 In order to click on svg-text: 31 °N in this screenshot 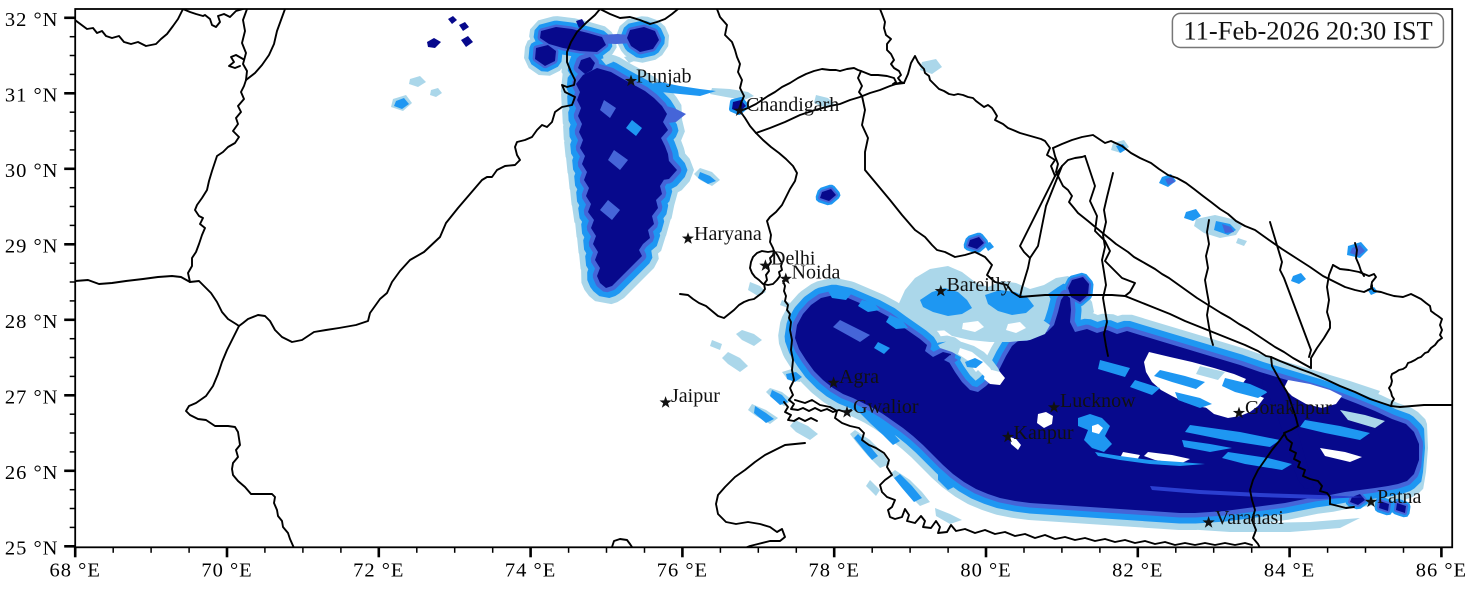, I will do `click(32, 95)`.